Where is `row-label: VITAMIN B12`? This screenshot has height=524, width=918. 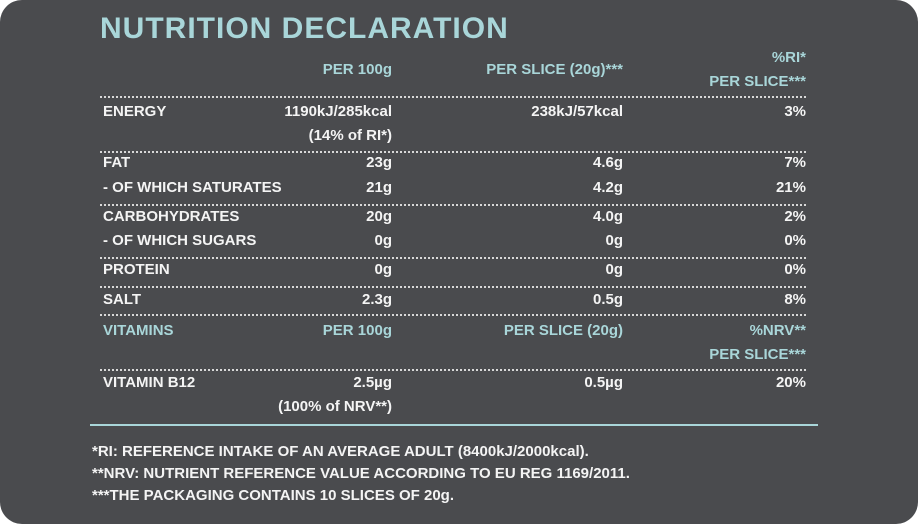 row-label: VITAMIN B12 is located at coordinates (149, 382).